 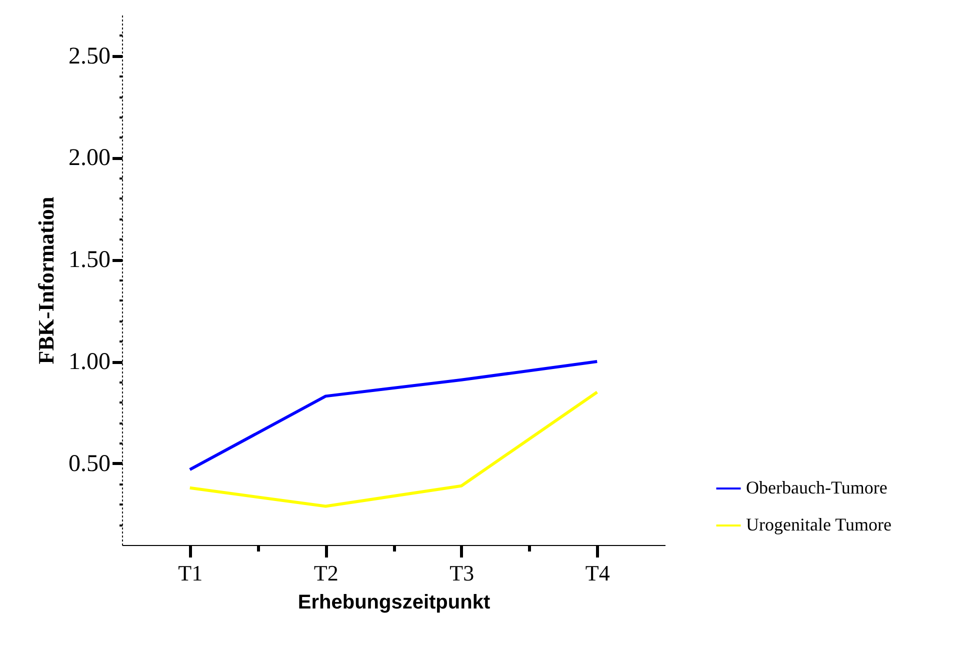 I want to click on y-tick-label: 2.50, so click(x=89, y=56).